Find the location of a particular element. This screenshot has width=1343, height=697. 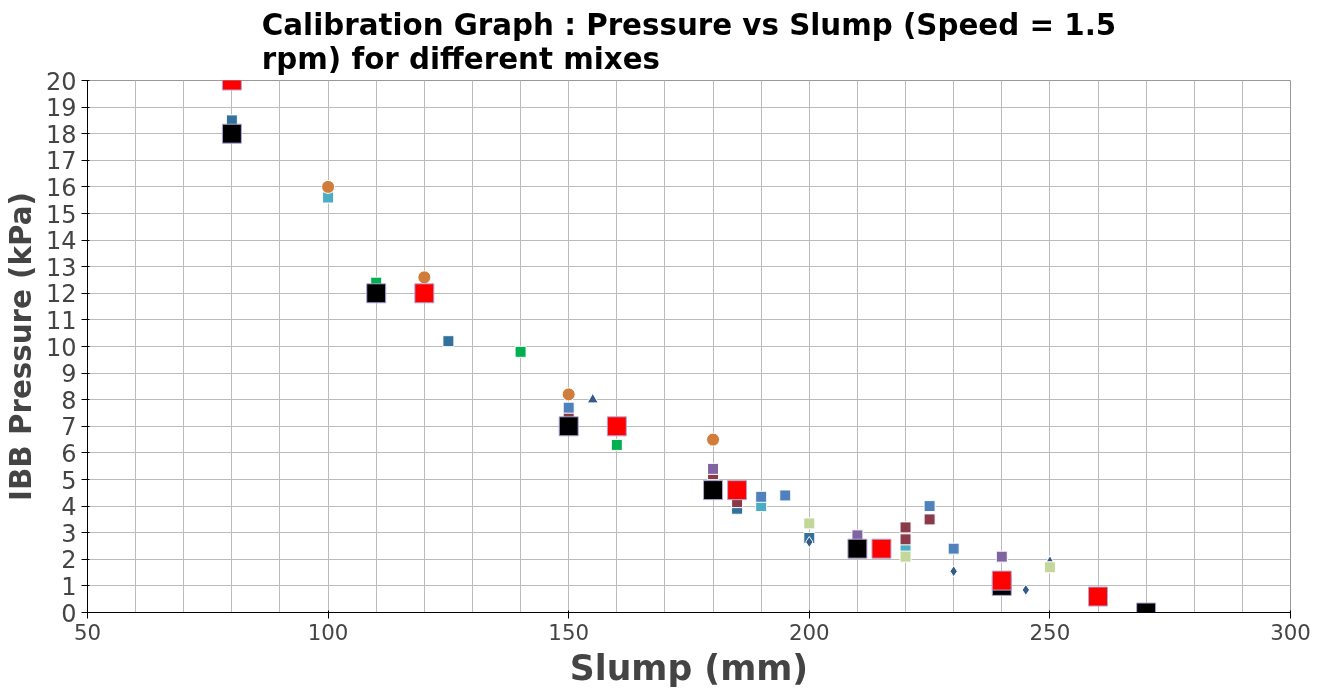

y-tick-label: 8 is located at coordinates (69, 400).